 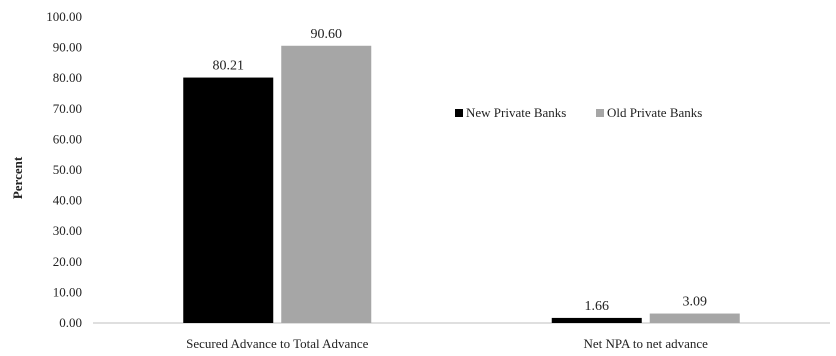 I want to click on x-tick-label: Net NPA to net advance, so click(x=646, y=343).